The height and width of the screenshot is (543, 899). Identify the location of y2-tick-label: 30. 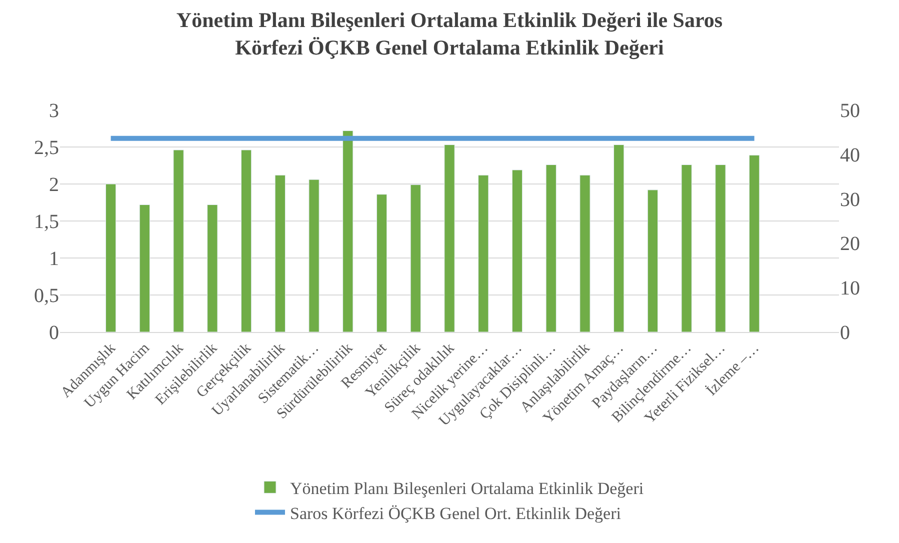
(850, 199).